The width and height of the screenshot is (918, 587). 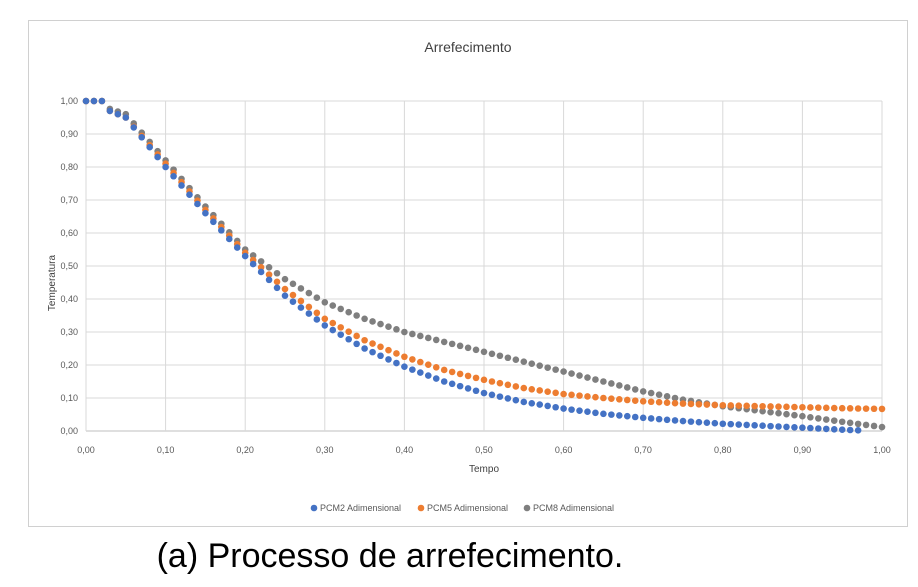 What do you see at coordinates (421, 508) in the screenshot?
I see `legend-marker` at bounding box center [421, 508].